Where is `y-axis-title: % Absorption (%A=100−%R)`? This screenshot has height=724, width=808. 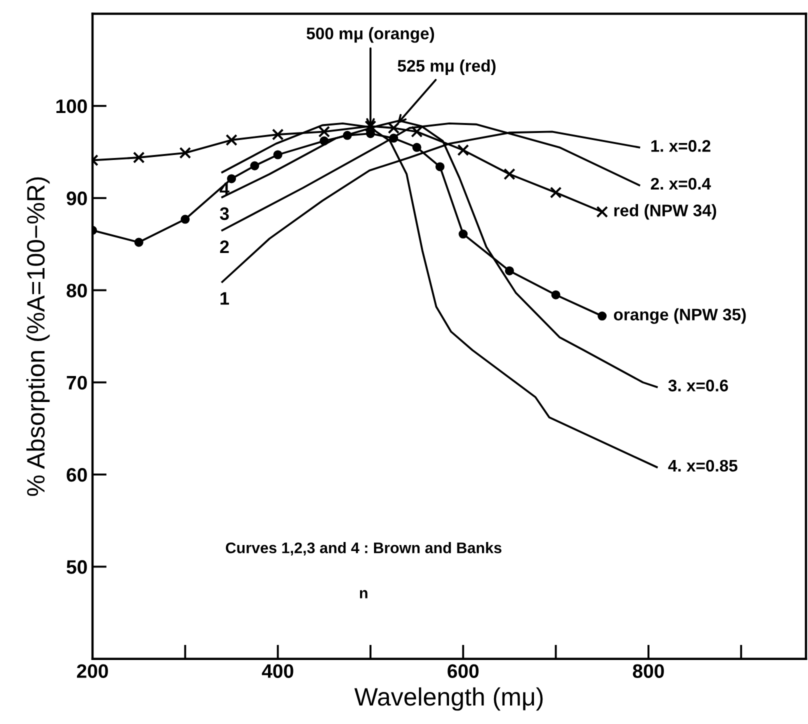 y-axis-title: % Absorption (%A=100−%R) is located at coordinates (38, 336).